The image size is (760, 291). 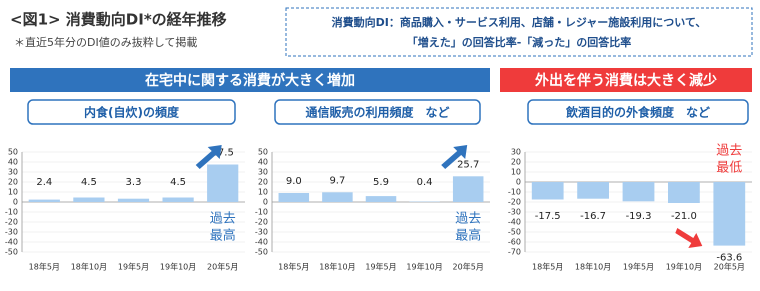 I want to click on note-line: 「増えた」の回答比率-「減った」の回答比率, so click(x=519, y=42).